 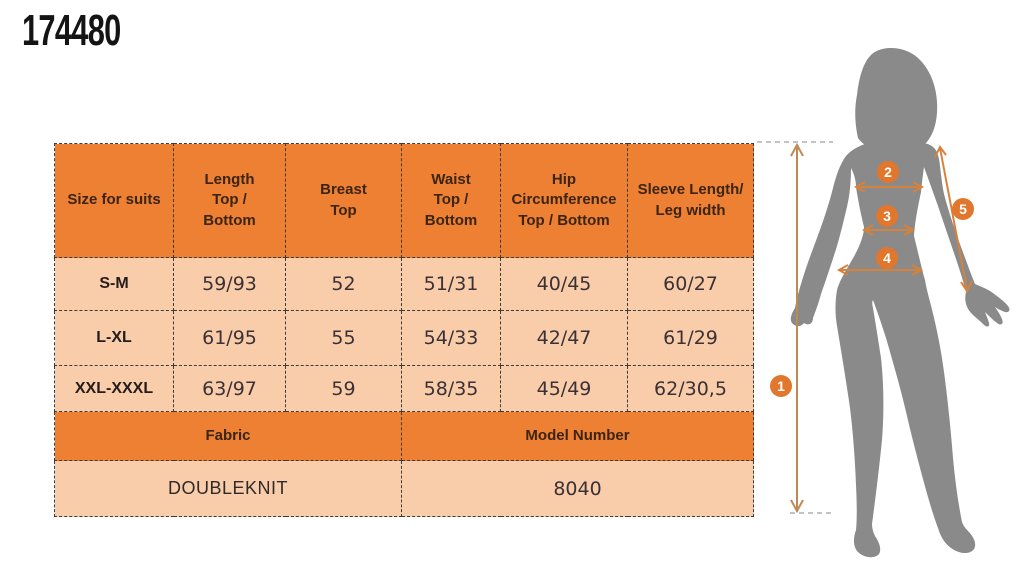 I want to click on table-row: L-XL 61/95 55 54/33 42/47 61/29, so click(x=404, y=338).